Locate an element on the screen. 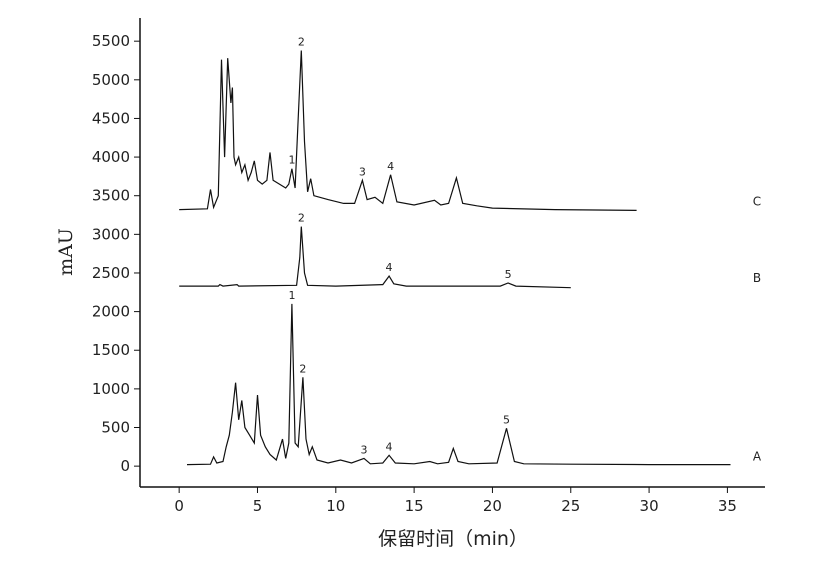 The width and height of the screenshot is (833, 573). y-axis-title: mAU is located at coordinates (66, 252).